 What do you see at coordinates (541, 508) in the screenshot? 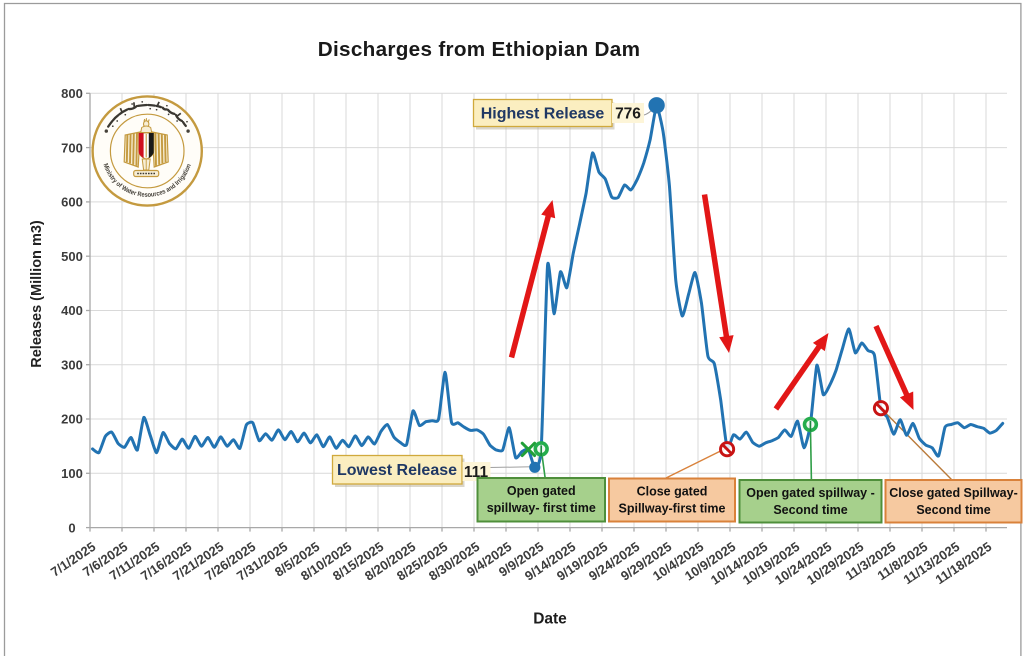
I see `svg-text: spillway- first time` at bounding box center [541, 508].